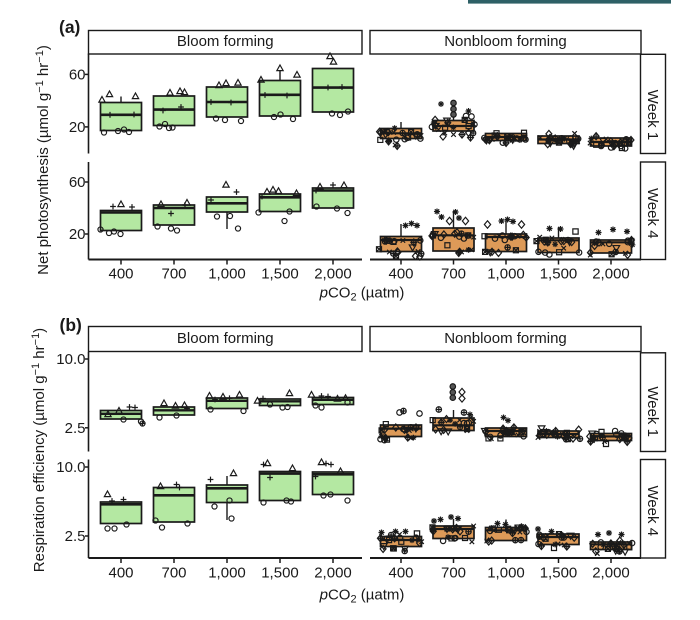 Image resolution: width=700 pixels, height=620 pixels. What do you see at coordinates (39, 450) in the screenshot?
I see `svg-text:Respiration efficiency (µmol g: Respiration efficiency (µmol g−1 hr−1)` at bounding box center [39, 450].